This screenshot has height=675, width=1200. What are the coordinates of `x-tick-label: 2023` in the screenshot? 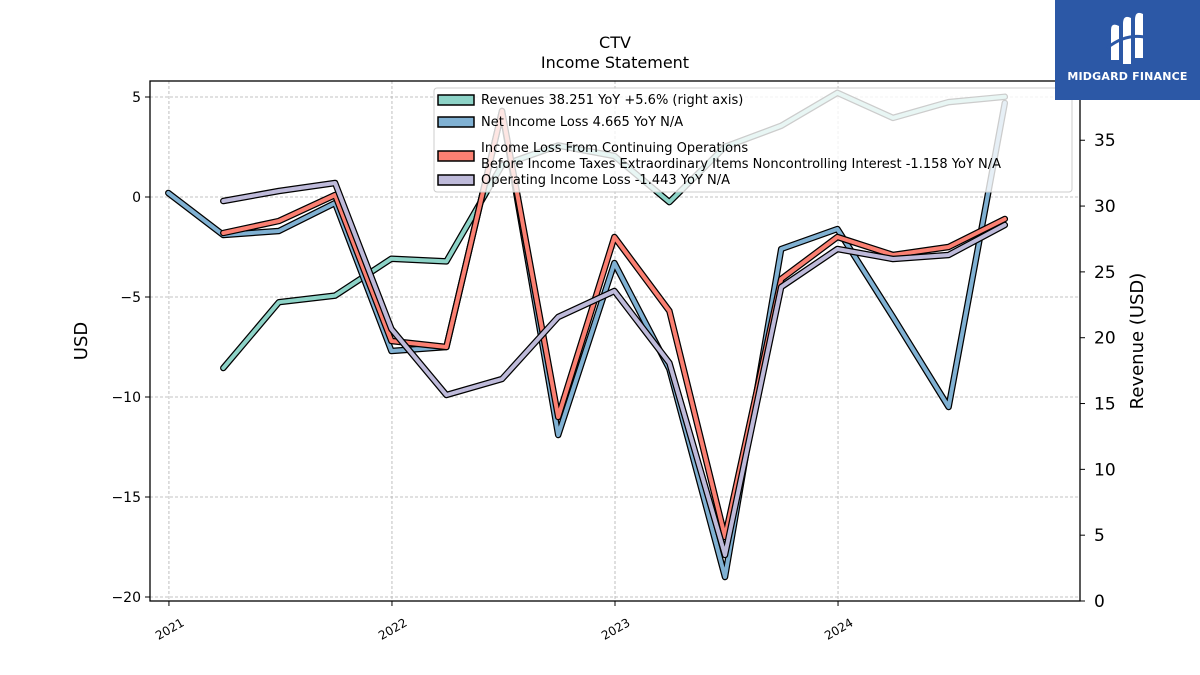 It's located at (615, 628).